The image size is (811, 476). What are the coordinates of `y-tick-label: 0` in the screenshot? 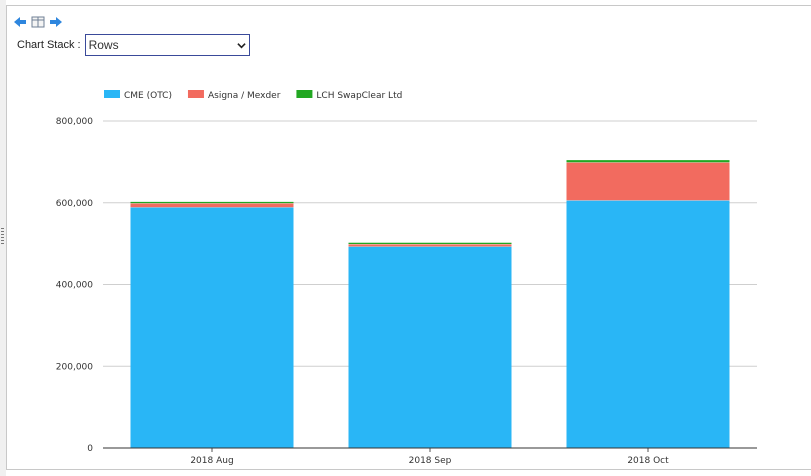 It's located at (90, 449).